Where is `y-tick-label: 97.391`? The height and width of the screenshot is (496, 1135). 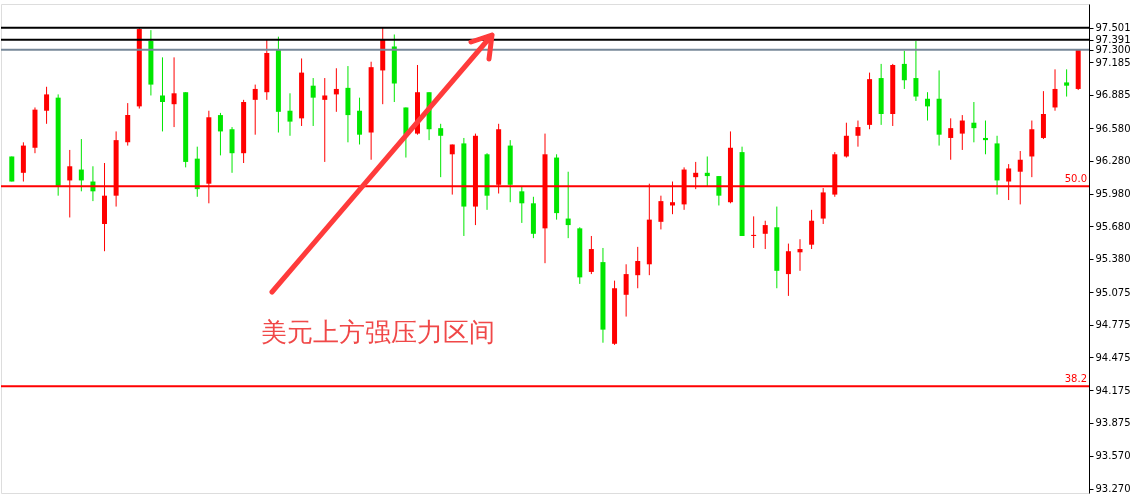
y-tick-label: 97.391 is located at coordinates (1113, 40).